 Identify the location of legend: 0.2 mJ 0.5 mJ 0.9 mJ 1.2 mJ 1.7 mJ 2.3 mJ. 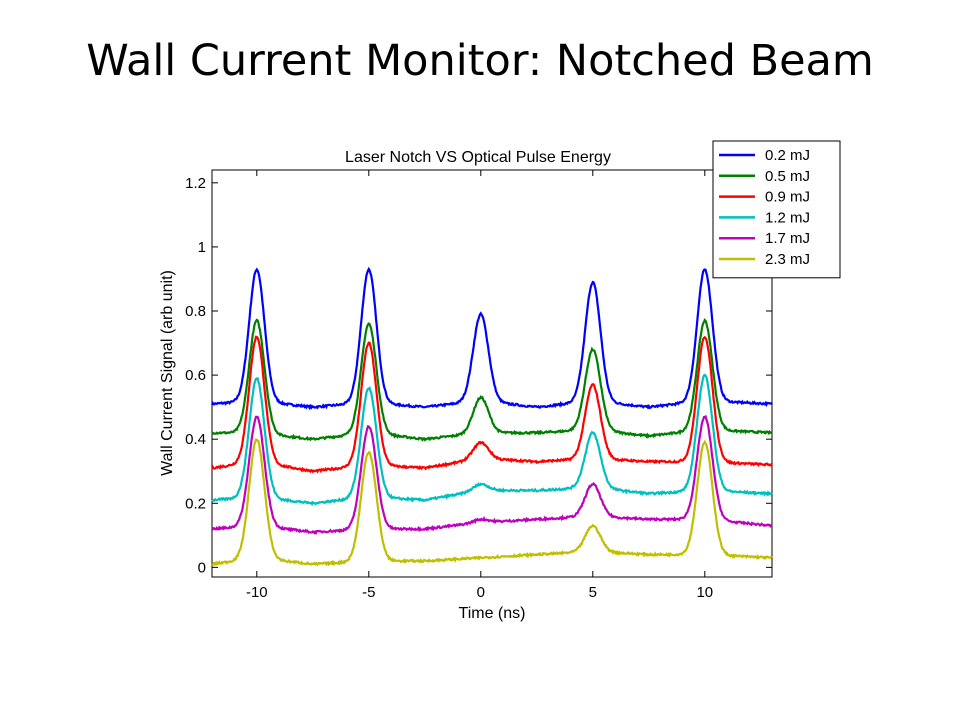
(776, 209).